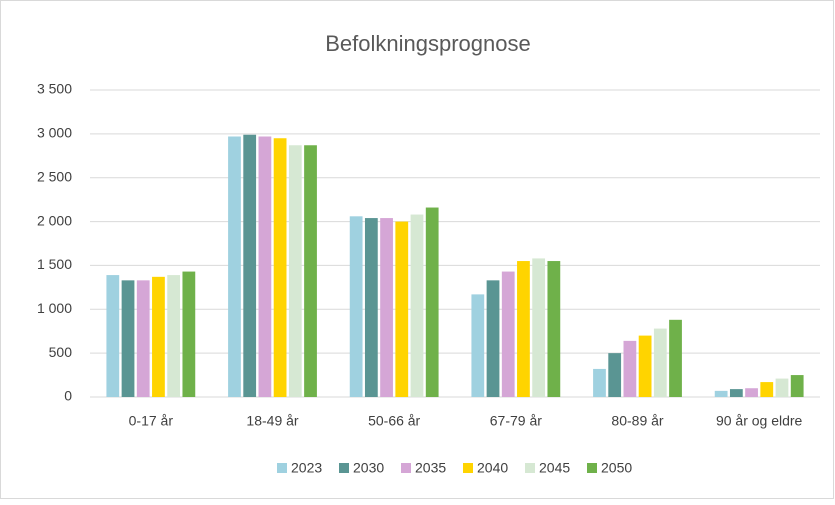  What do you see at coordinates (368, 468) in the screenshot?
I see `legend-label: 2030` at bounding box center [368, 468].